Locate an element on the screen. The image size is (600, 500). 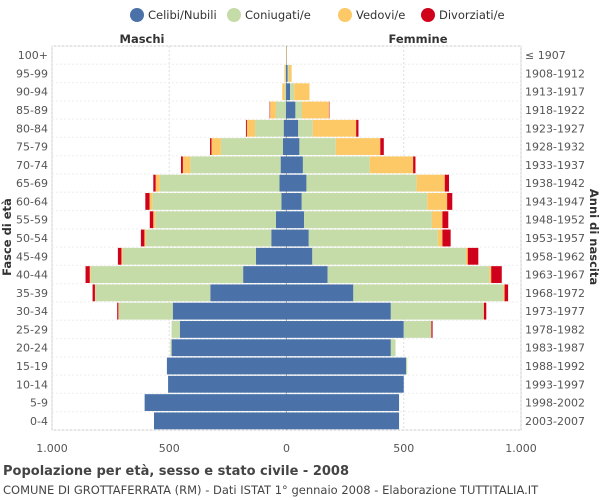
age-group-label: 60-64 is located at coordinates (32, 201).